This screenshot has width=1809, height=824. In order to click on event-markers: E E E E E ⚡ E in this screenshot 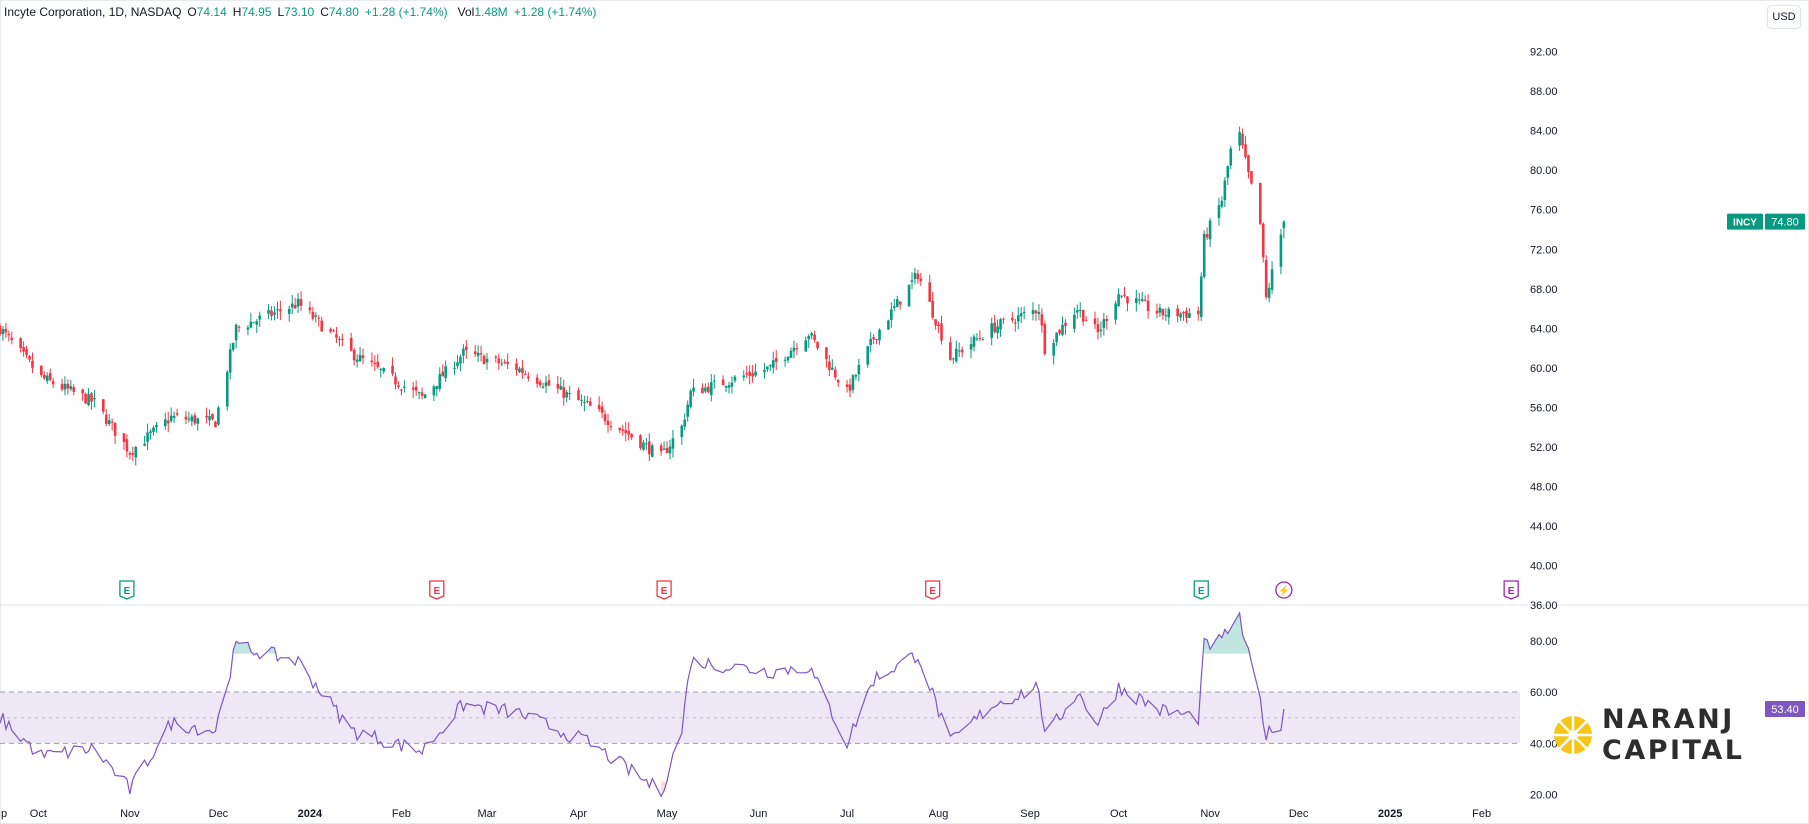, I will do `click(819, 590)`.